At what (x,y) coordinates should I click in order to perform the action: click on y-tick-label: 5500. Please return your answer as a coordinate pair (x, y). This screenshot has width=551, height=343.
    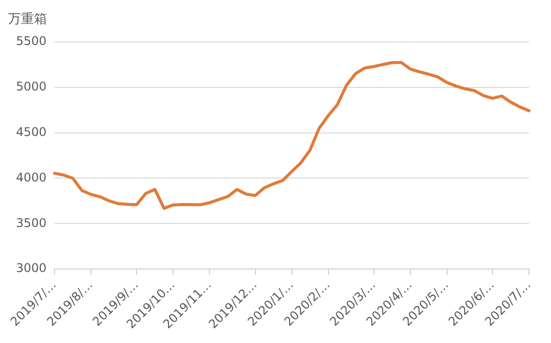
    Looking at the image, I should click on (31, 41).